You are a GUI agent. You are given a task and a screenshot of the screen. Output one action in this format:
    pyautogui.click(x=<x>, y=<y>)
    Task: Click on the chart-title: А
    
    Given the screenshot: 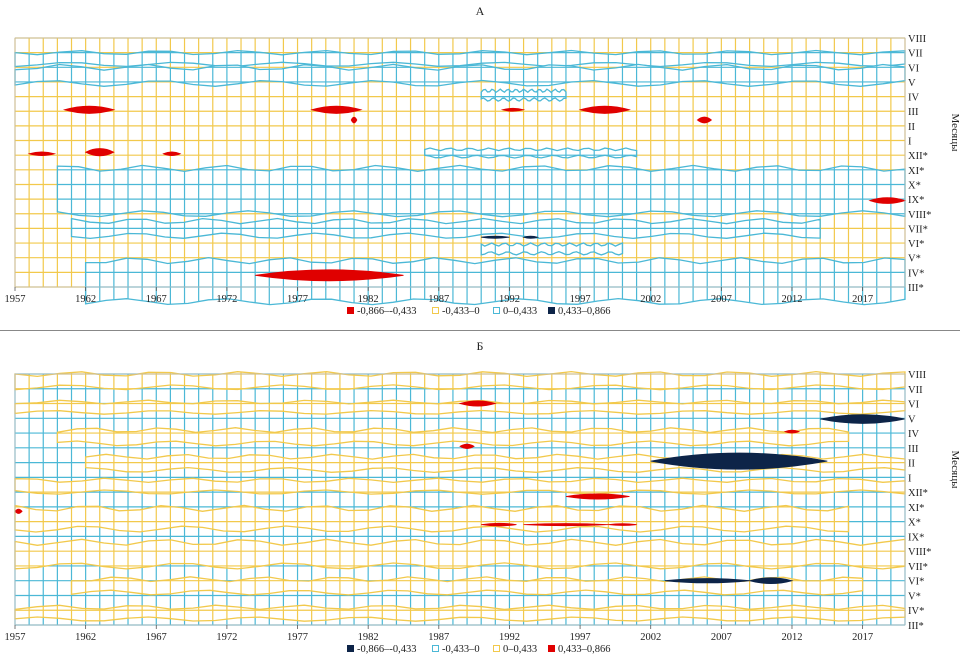 What is the action you would take?
    pyautogui.click(x=480, y=11)
    